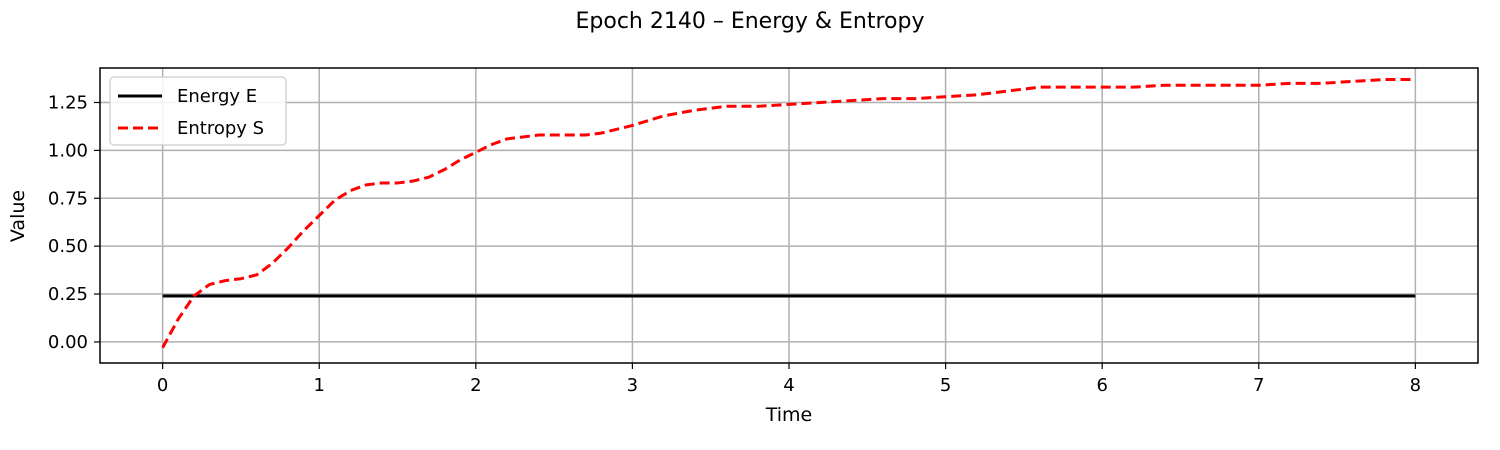 This screenshot has height=450, width=1500. I want to click on x-tick-label: 5, so click(945, 385).